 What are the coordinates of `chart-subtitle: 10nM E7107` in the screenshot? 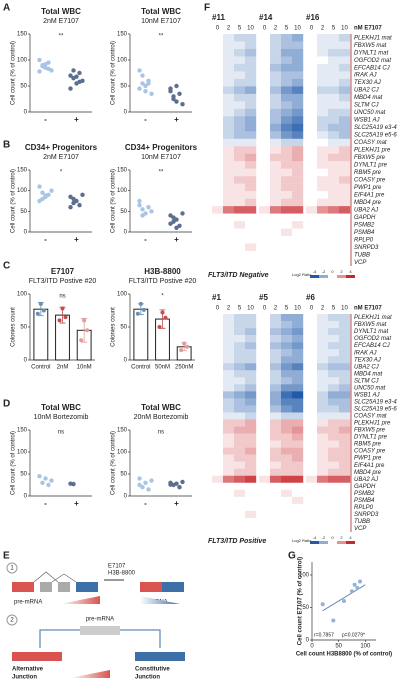 It's located at (161, 157).